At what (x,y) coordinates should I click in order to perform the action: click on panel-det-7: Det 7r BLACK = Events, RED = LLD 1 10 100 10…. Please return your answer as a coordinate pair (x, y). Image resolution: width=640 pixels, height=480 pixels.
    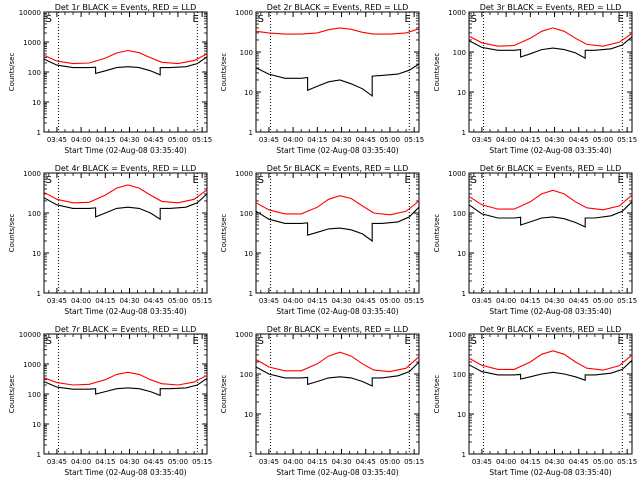
    Looking at the image, I should click on (110, 401).